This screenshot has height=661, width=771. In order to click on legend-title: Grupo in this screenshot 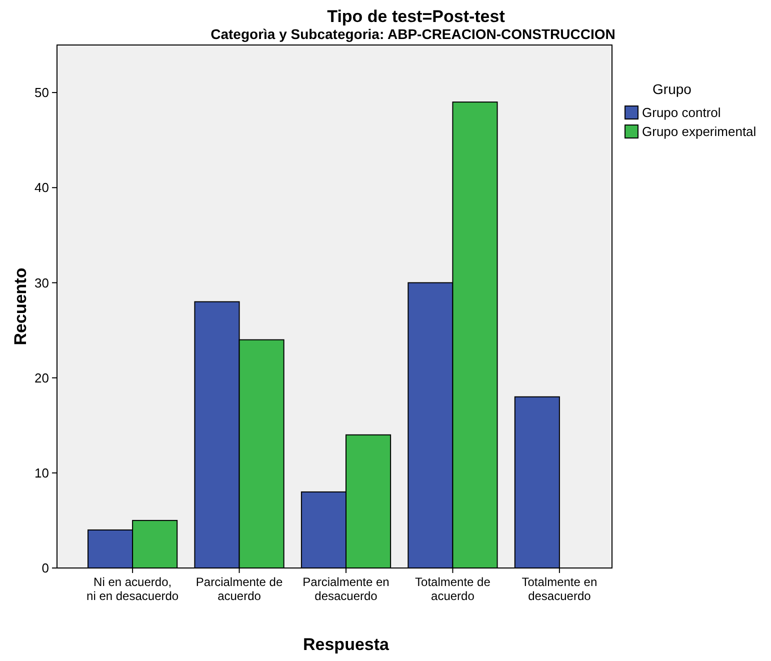, I will do `click(672, 89)`.